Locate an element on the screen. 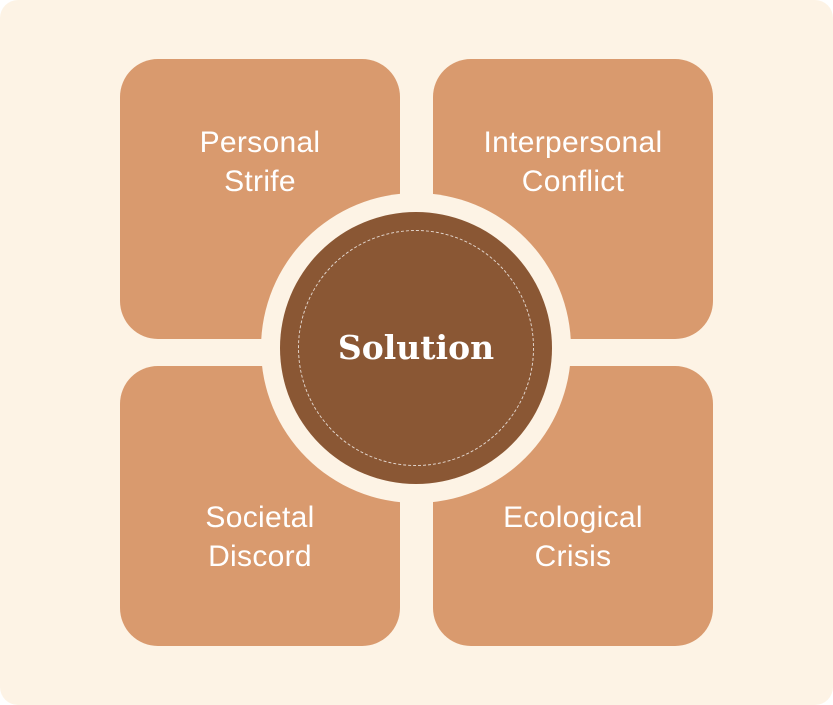 This screenshot has height=705, width=833. tile-label-line-2: Strife is located at coordinates (260, 181).